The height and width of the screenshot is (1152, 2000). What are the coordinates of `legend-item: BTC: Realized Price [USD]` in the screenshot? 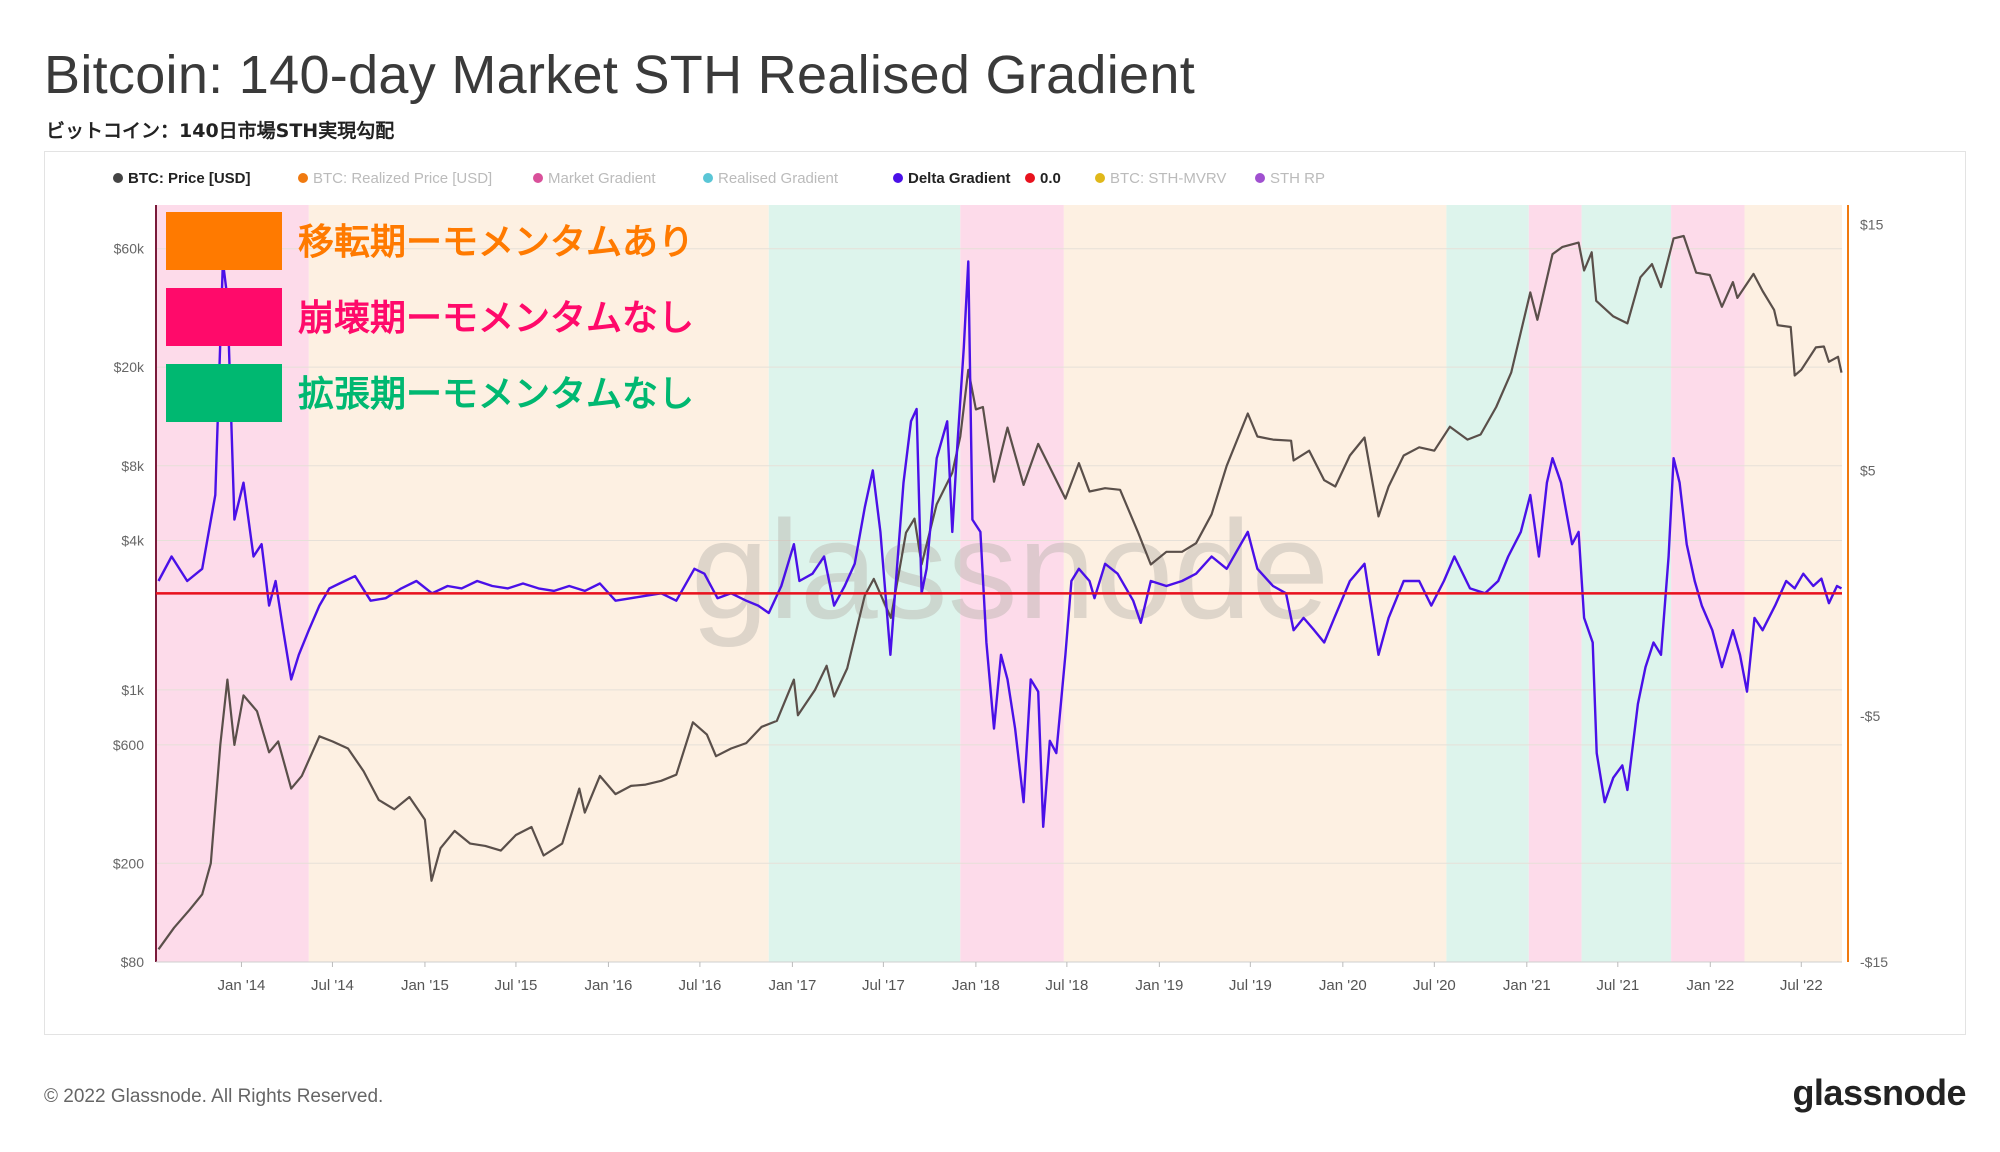 It's located at (395, 178).